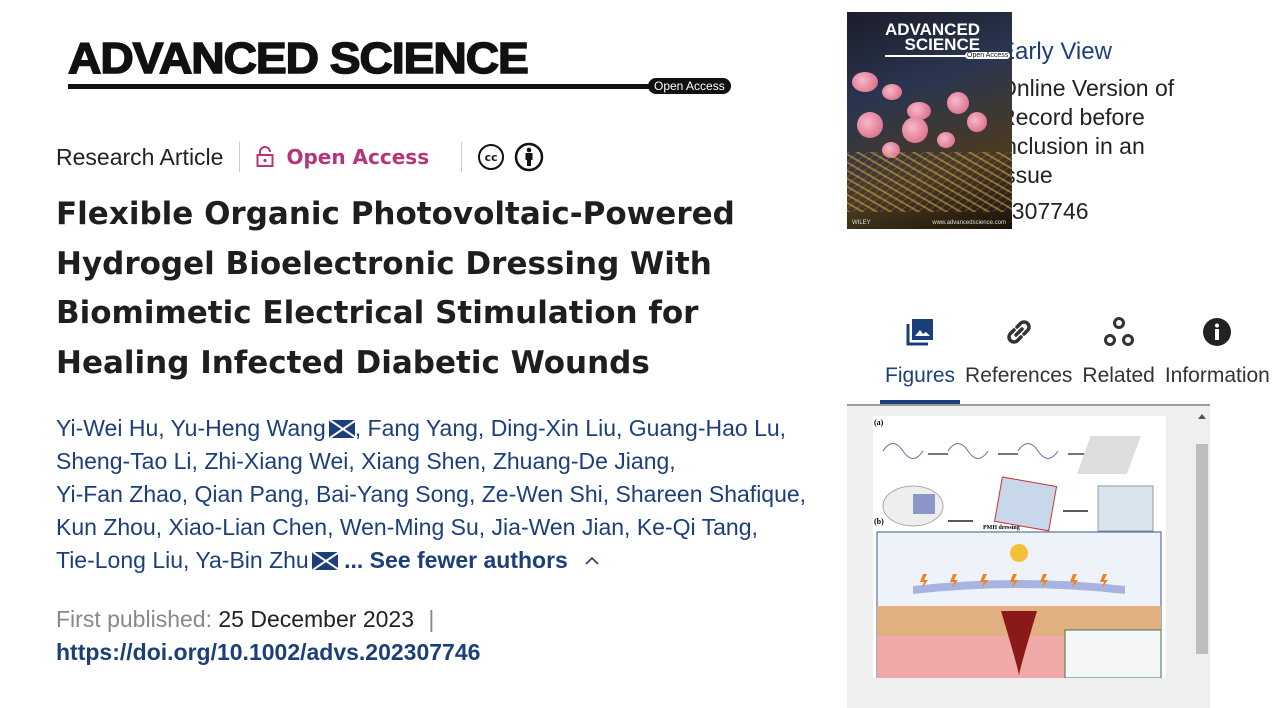  I want to click on tab-label: Related, so click(1118, 375).